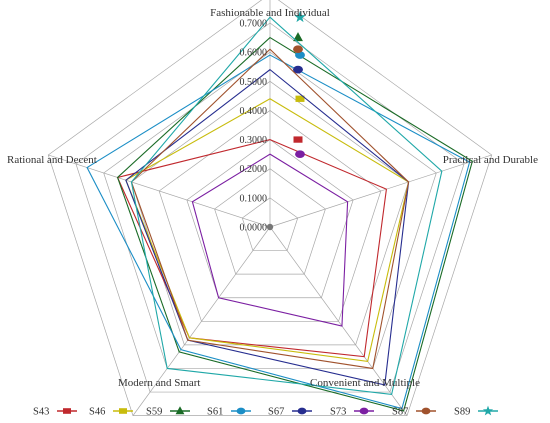 This screenshot has height=423, width=550. I want to click on axis-label: Practical and Durable, so click(490, 160).